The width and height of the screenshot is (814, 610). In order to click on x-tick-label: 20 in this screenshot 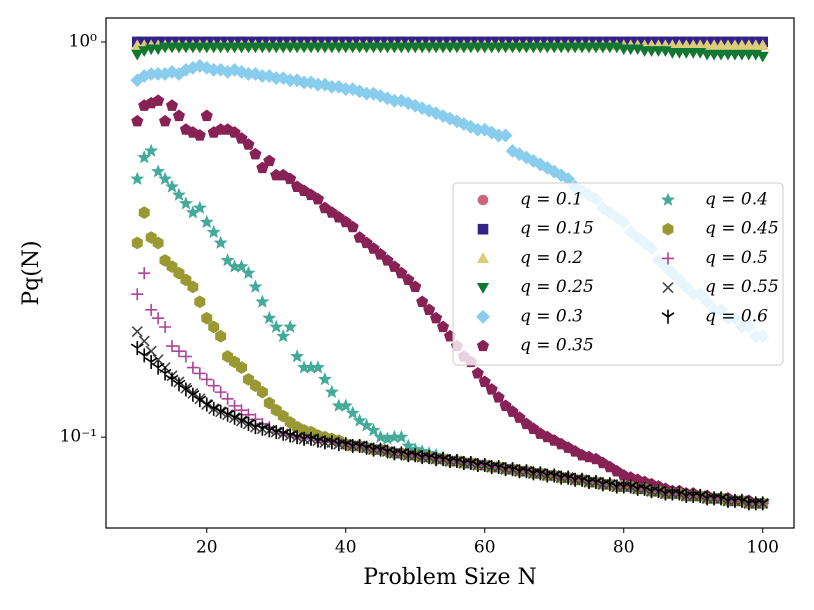, I will do `click(207, 548)`.